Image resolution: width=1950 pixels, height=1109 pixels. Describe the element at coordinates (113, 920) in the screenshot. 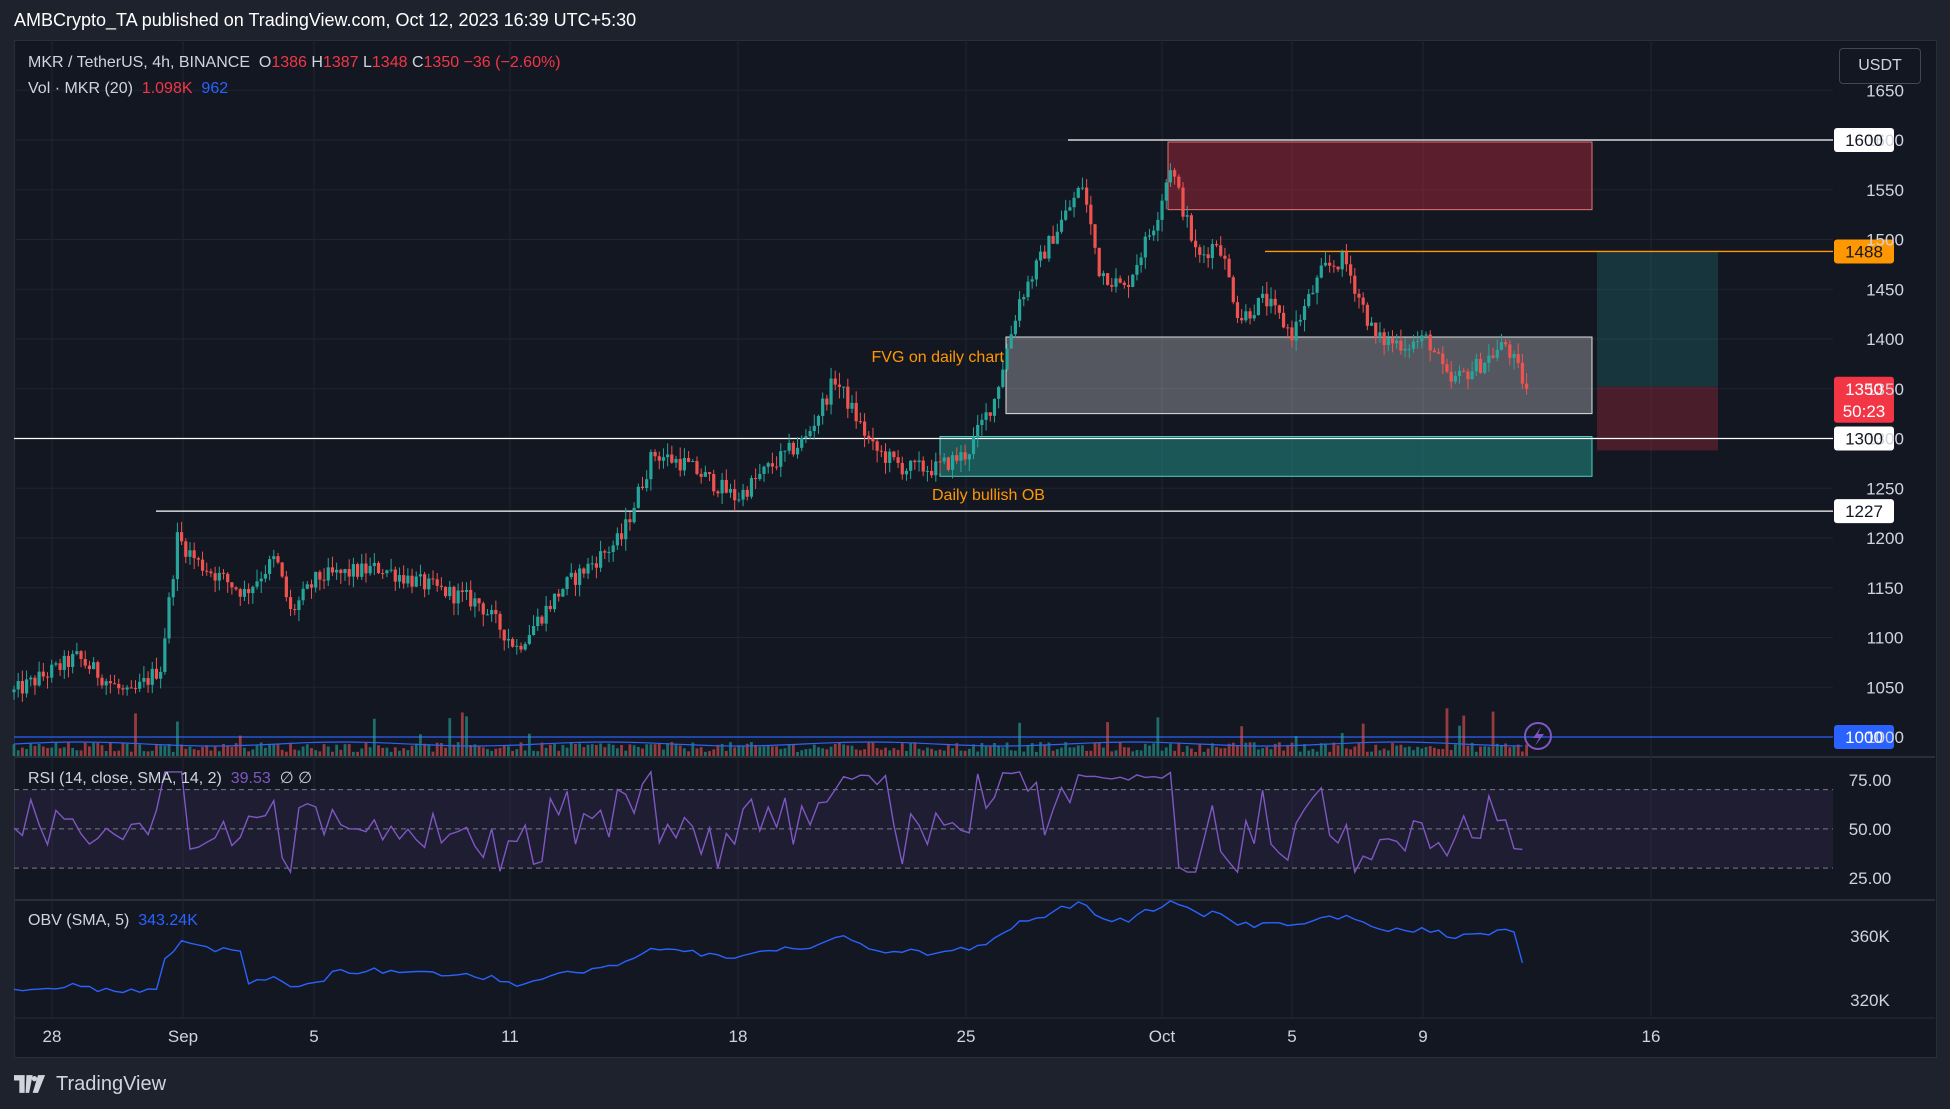

I see `obv-legend: OBV (SMA, 5) 343.24K` at that location.